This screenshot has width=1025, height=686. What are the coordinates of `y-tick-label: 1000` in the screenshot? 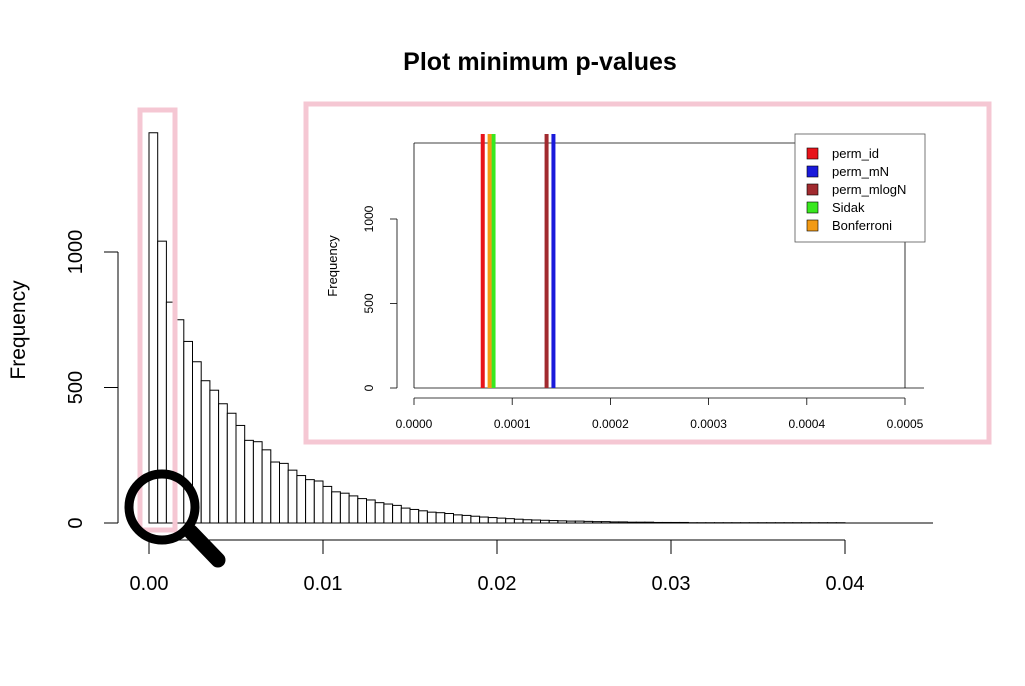 It's located at (76, 252).